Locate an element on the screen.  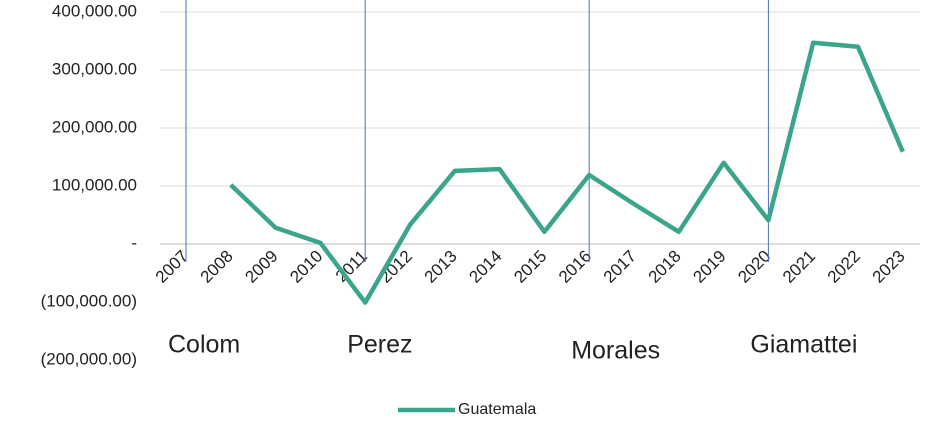
x-tick-label: 2019 is located at coordinates (709, 267).